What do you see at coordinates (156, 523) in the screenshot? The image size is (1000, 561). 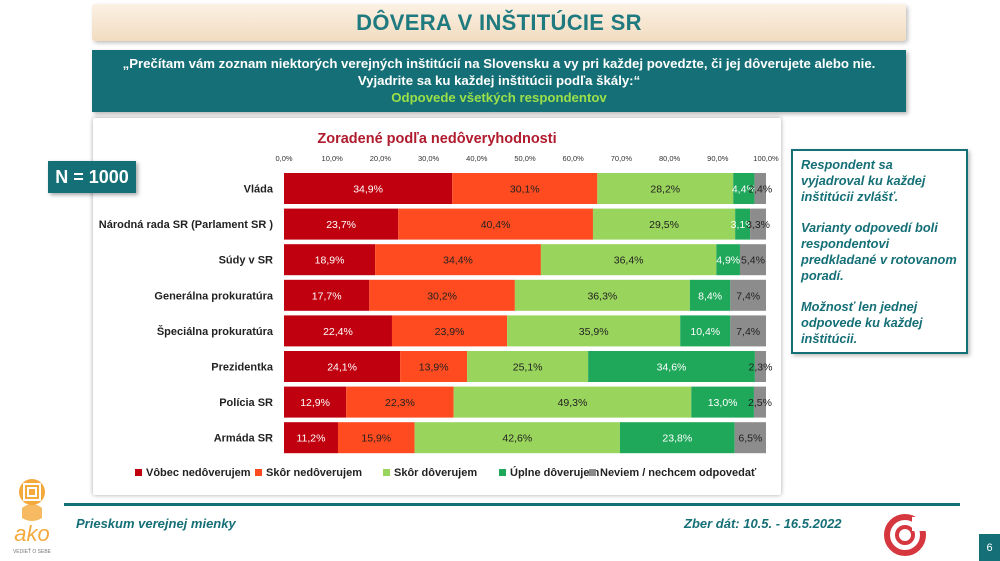 I see `footer-survey-label: Prieskum verejnej mienky` at bounding box center [156, 523].